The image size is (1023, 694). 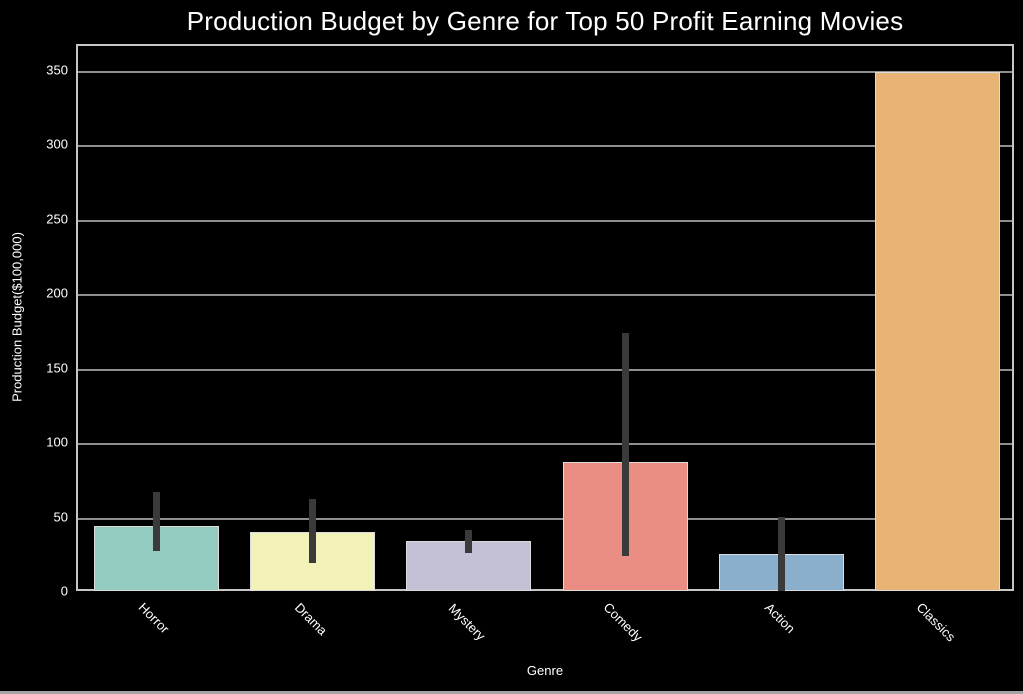 I want to click on y-tick-label-50: 50, so click(x=60, y=517).